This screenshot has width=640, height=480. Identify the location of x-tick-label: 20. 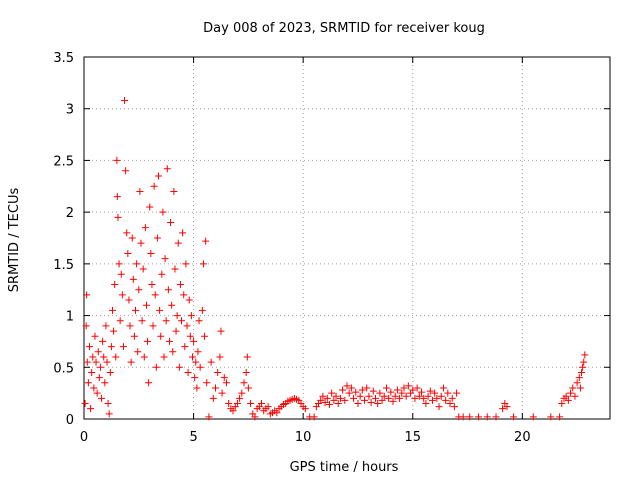
(522, 437).